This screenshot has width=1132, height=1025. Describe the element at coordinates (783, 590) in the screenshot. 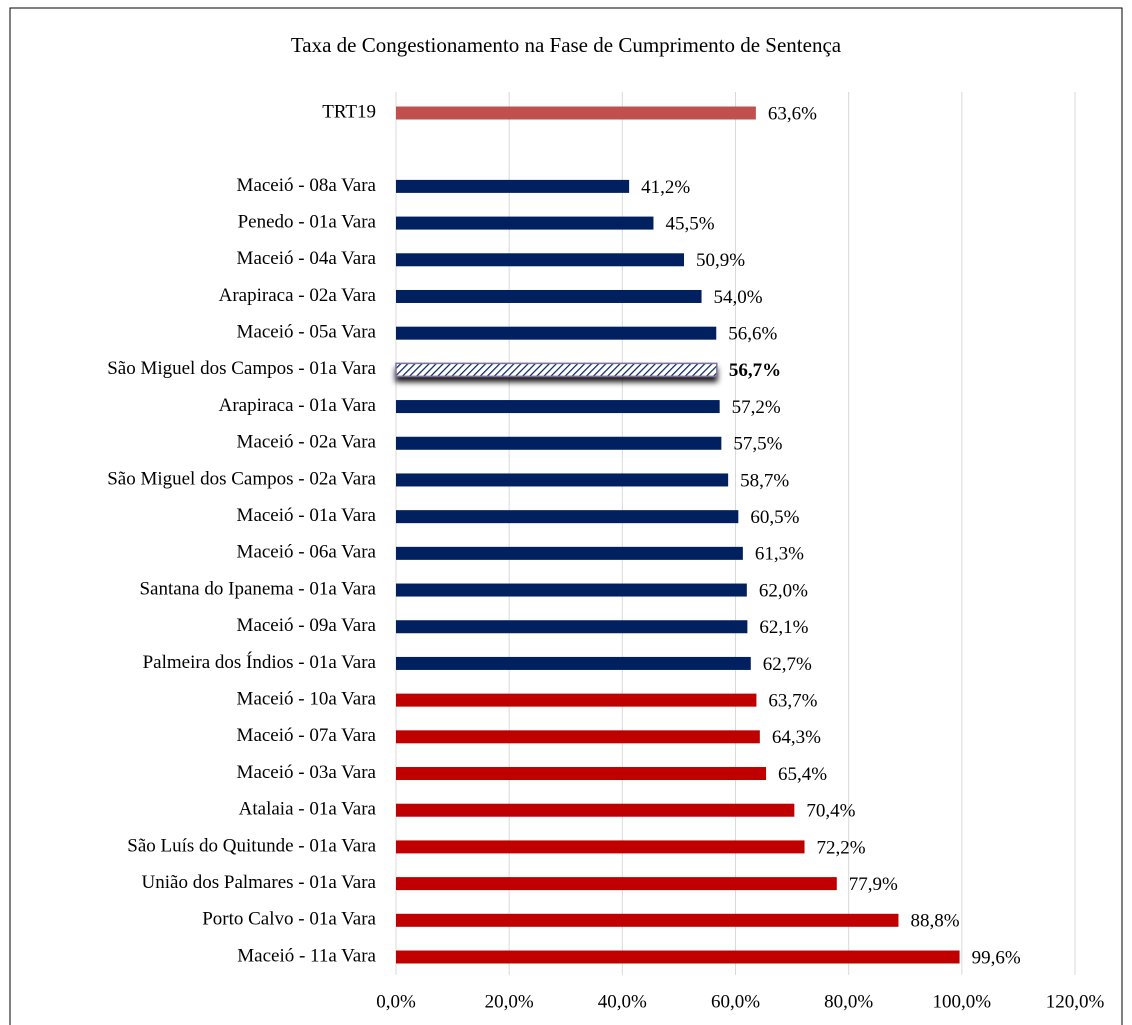

I see `data-label: 62,0%` at that location.